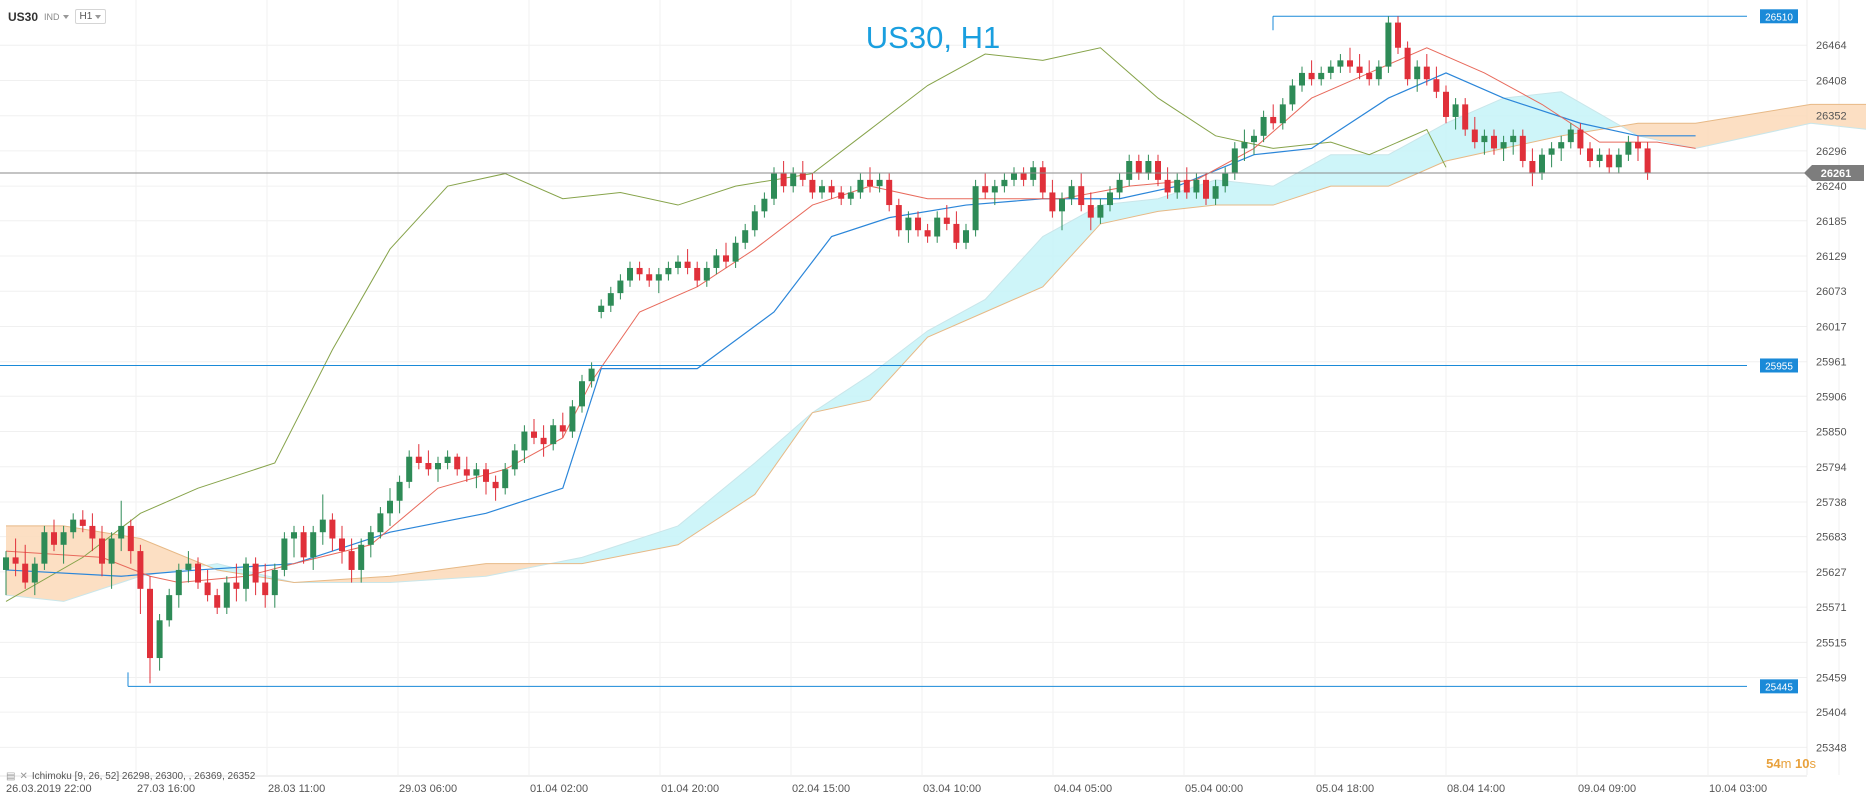 The width and height of the screenshot is (1866, 805). What do you see at coordinates (90, 16) in the screenshot?
I see `timeframe-select: H1` at bounding box center [90, 16].